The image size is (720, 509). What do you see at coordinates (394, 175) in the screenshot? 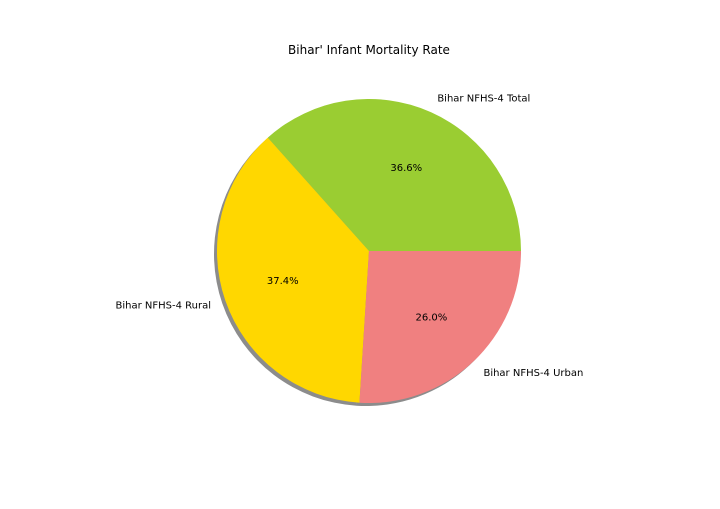
I see `pie-slice-bihar-nfhs-4-total` at bounding box center [394, 175].